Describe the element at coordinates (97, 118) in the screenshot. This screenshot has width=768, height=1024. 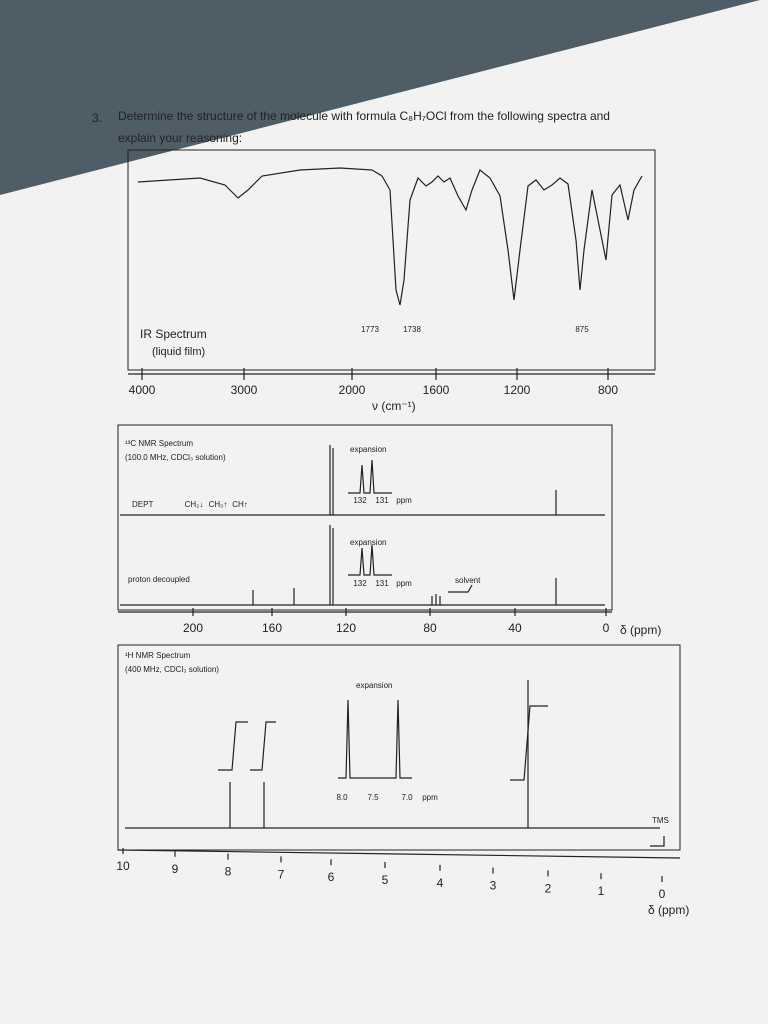
I see `question-number: 3.` at that location.